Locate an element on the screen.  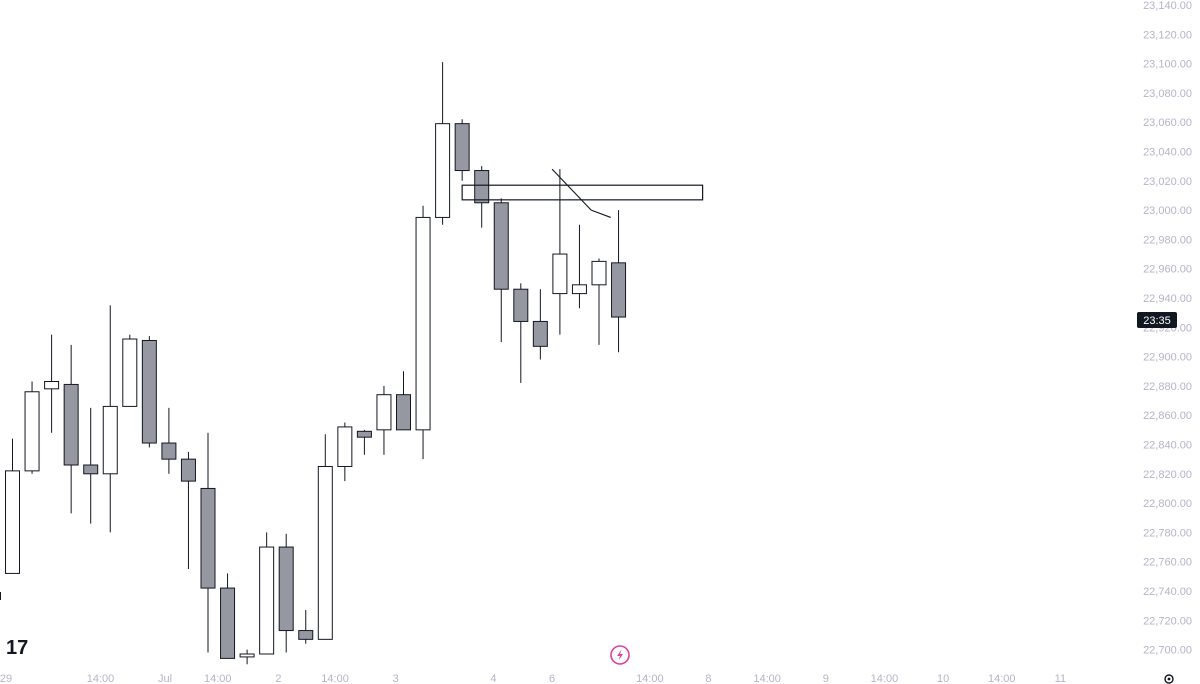
zone-rectangle is located at coordinates (582, 192).